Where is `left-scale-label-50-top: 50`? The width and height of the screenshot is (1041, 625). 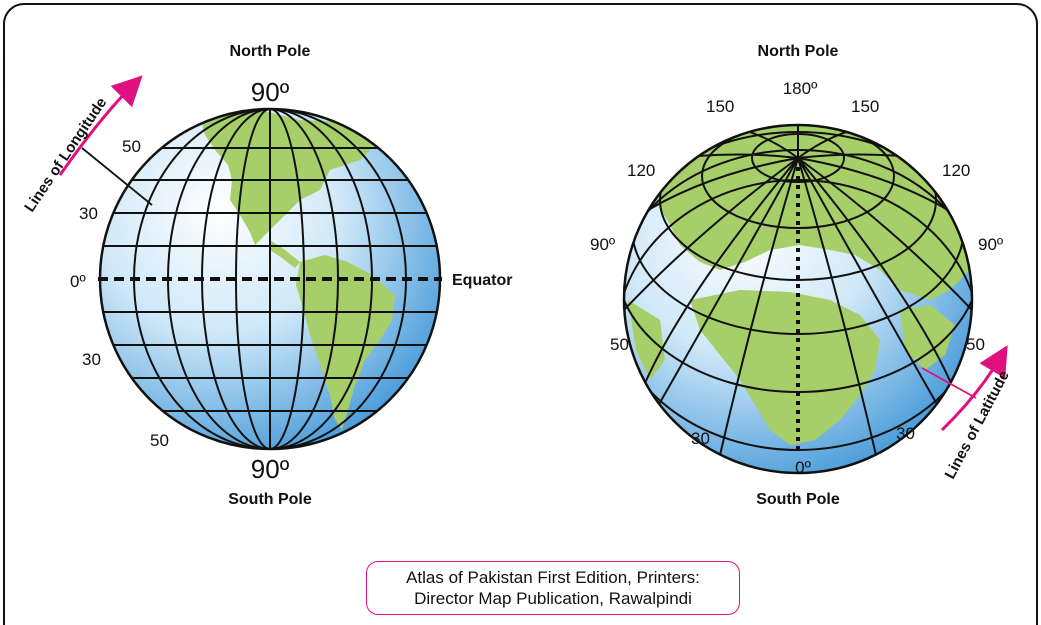 left-scale-label-50-top: 50 is located at coordinates (131, 146).